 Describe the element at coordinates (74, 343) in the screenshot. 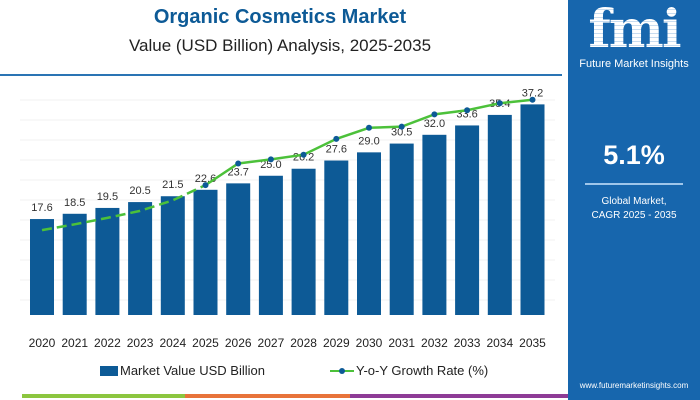

I see `x-tick-2021: 2021` at that location.